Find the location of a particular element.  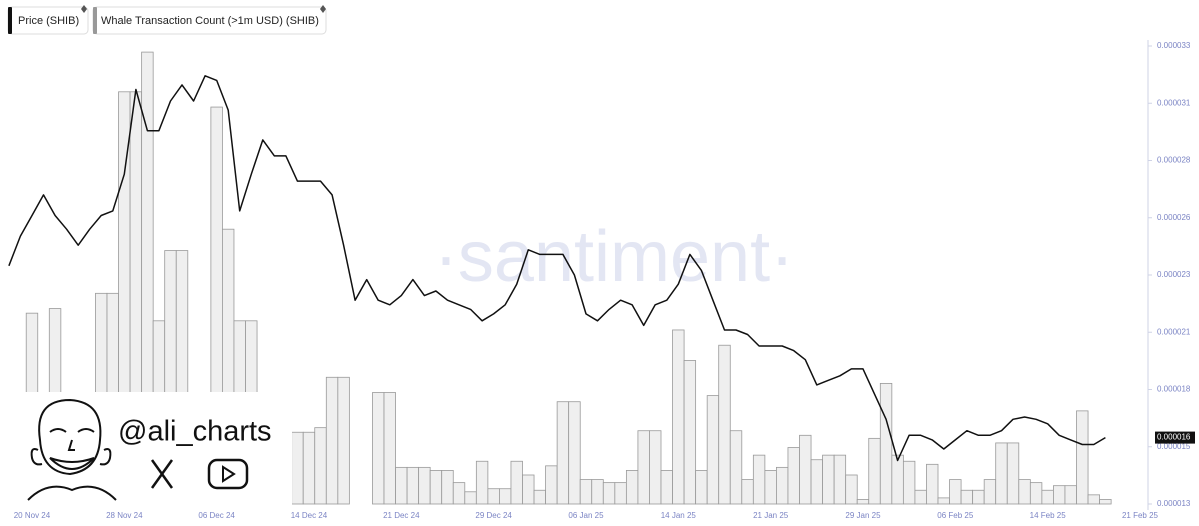

label-layer: 0.000016 is located at coordinates (1175, 437).